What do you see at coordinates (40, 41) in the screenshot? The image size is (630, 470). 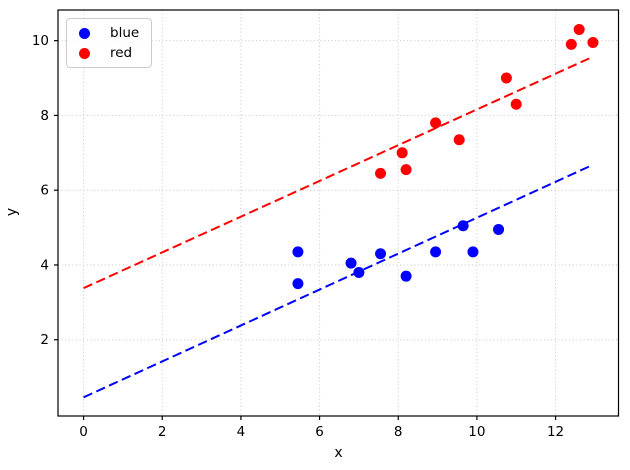 I see `y-tick-label: 10` at bounding box center [40, 41].